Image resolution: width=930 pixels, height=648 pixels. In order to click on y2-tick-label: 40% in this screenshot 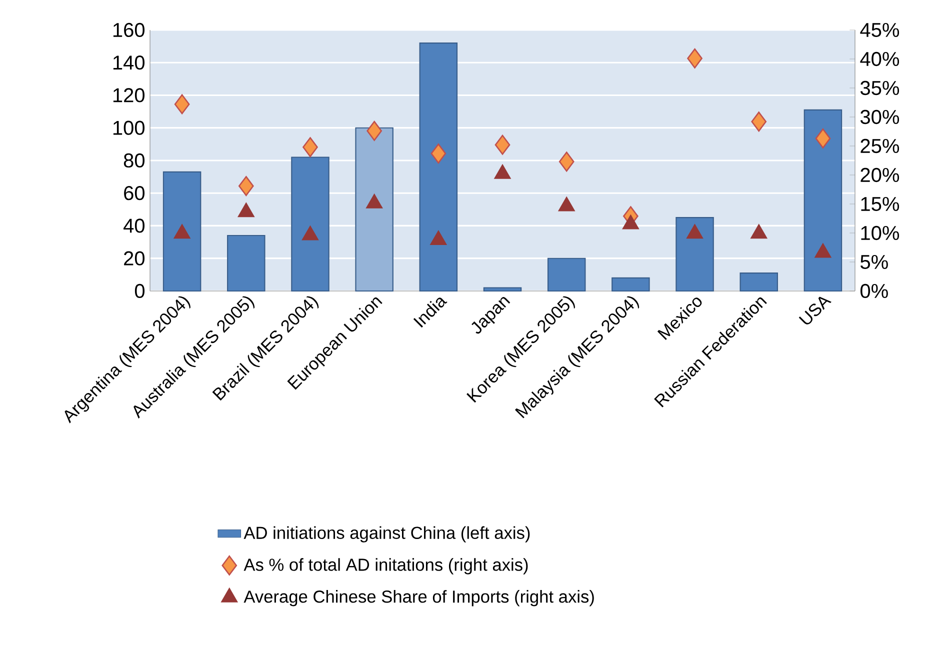, I will do `click(880, 59)`.